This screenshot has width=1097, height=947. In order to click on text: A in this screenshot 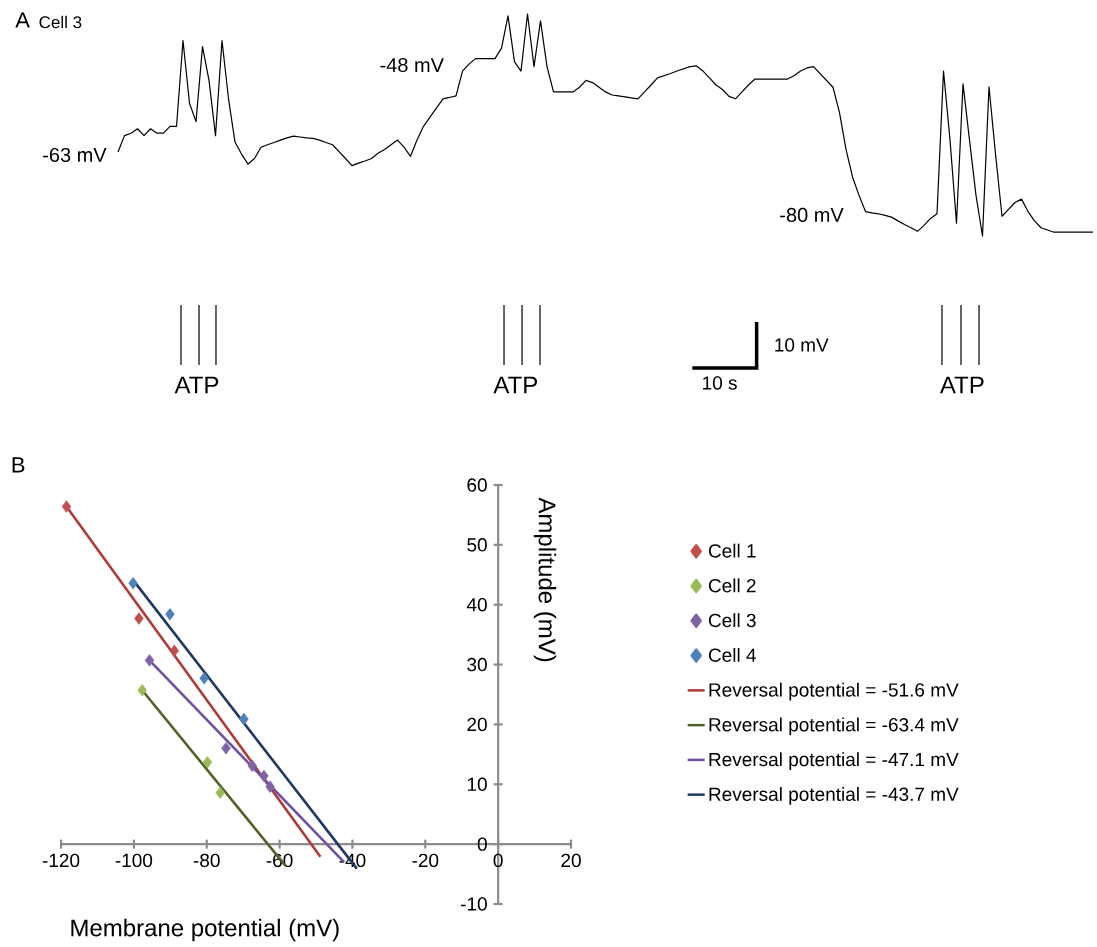, I will do `click(22, 20)`.